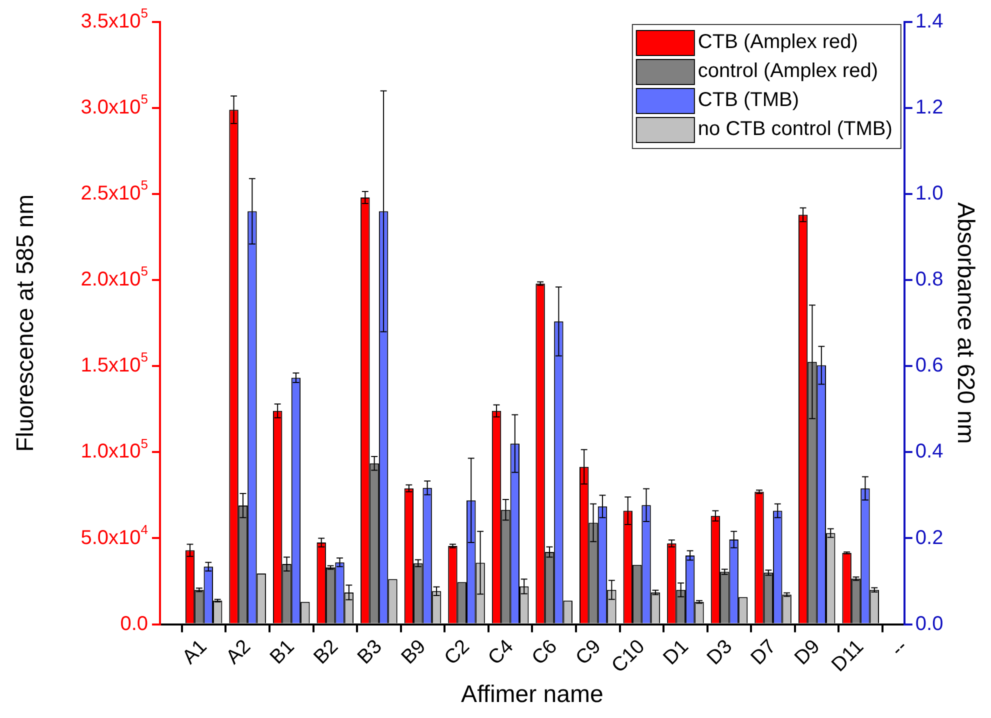 Image resolution: width=991 pixels, height=718 pixels. Describe the element at coordinates (807, 653) in the screenshot. I see `x-tick-label: D9` at that location.